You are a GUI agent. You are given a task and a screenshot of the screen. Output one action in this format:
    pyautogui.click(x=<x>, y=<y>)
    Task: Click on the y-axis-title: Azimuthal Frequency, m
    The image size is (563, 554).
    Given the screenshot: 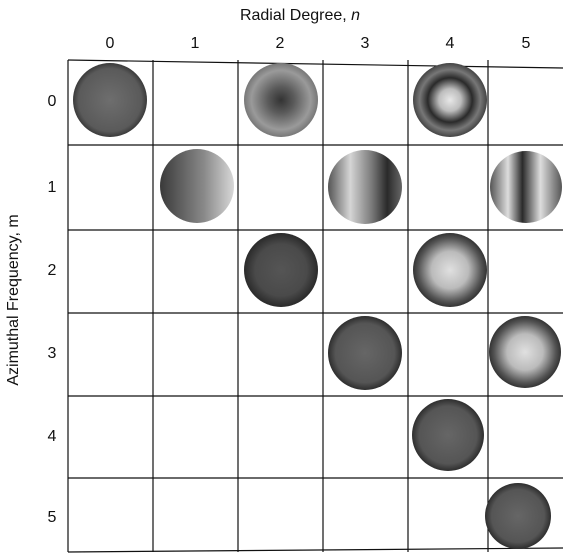 What is the action you would take?
    pyautogui.click(x=13, y=299)
    